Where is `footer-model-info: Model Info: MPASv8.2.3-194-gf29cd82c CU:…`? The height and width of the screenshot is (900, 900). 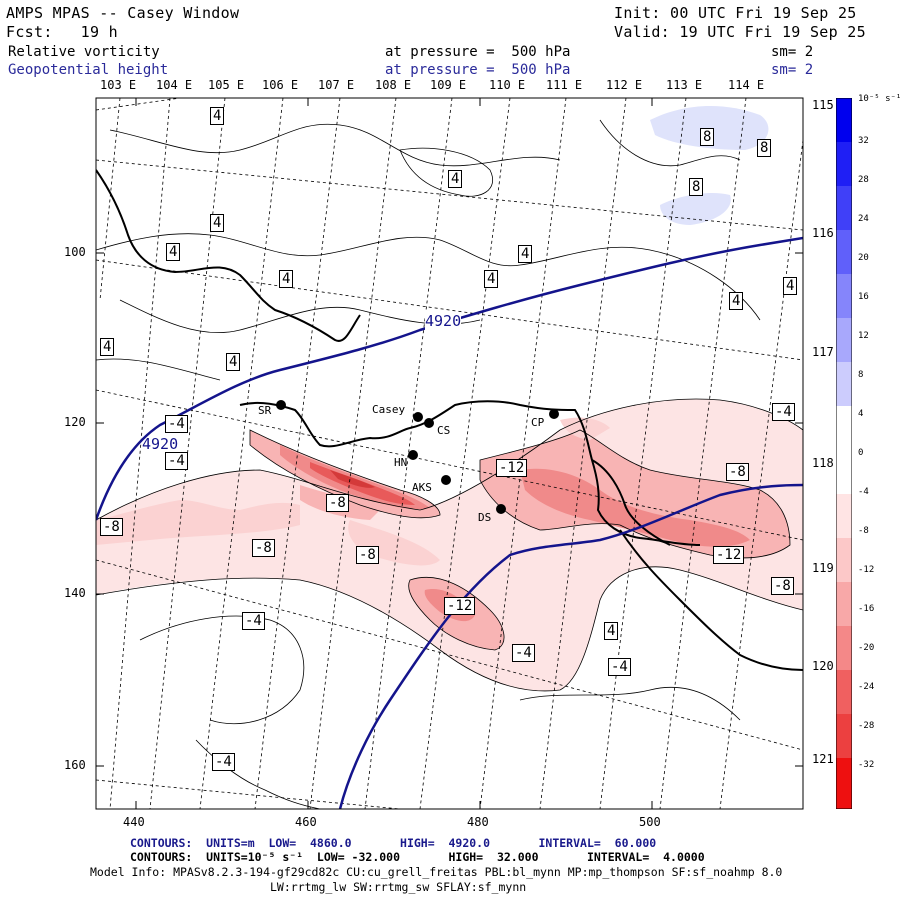 footer-model-info: Model Info: MPASv8.2.3-194-gf29cd82c CU:… is located at coordinates (436, 872).